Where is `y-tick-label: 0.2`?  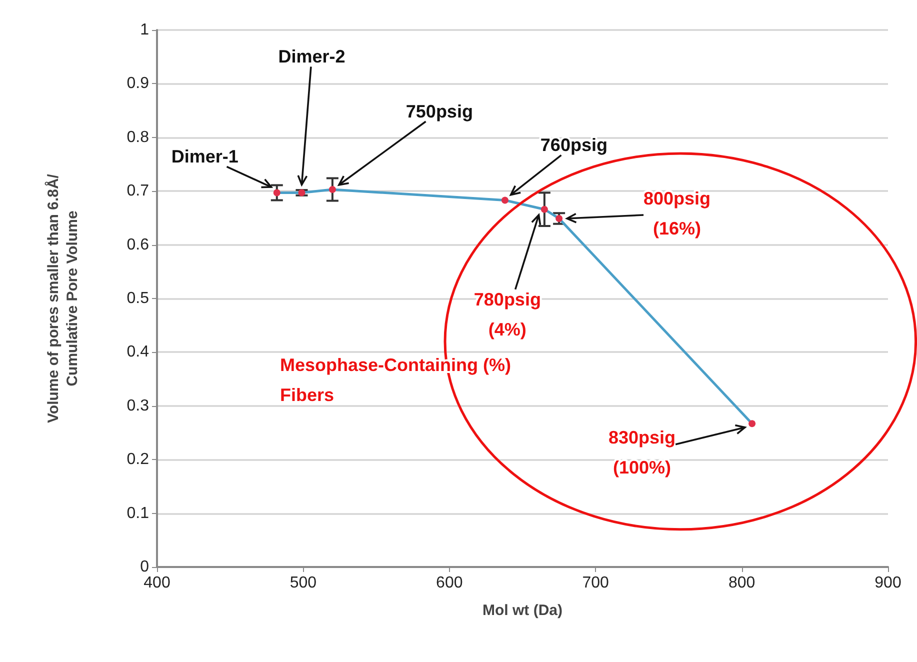
y-tick-label: 0.2 is located at coordinates (138, 459).